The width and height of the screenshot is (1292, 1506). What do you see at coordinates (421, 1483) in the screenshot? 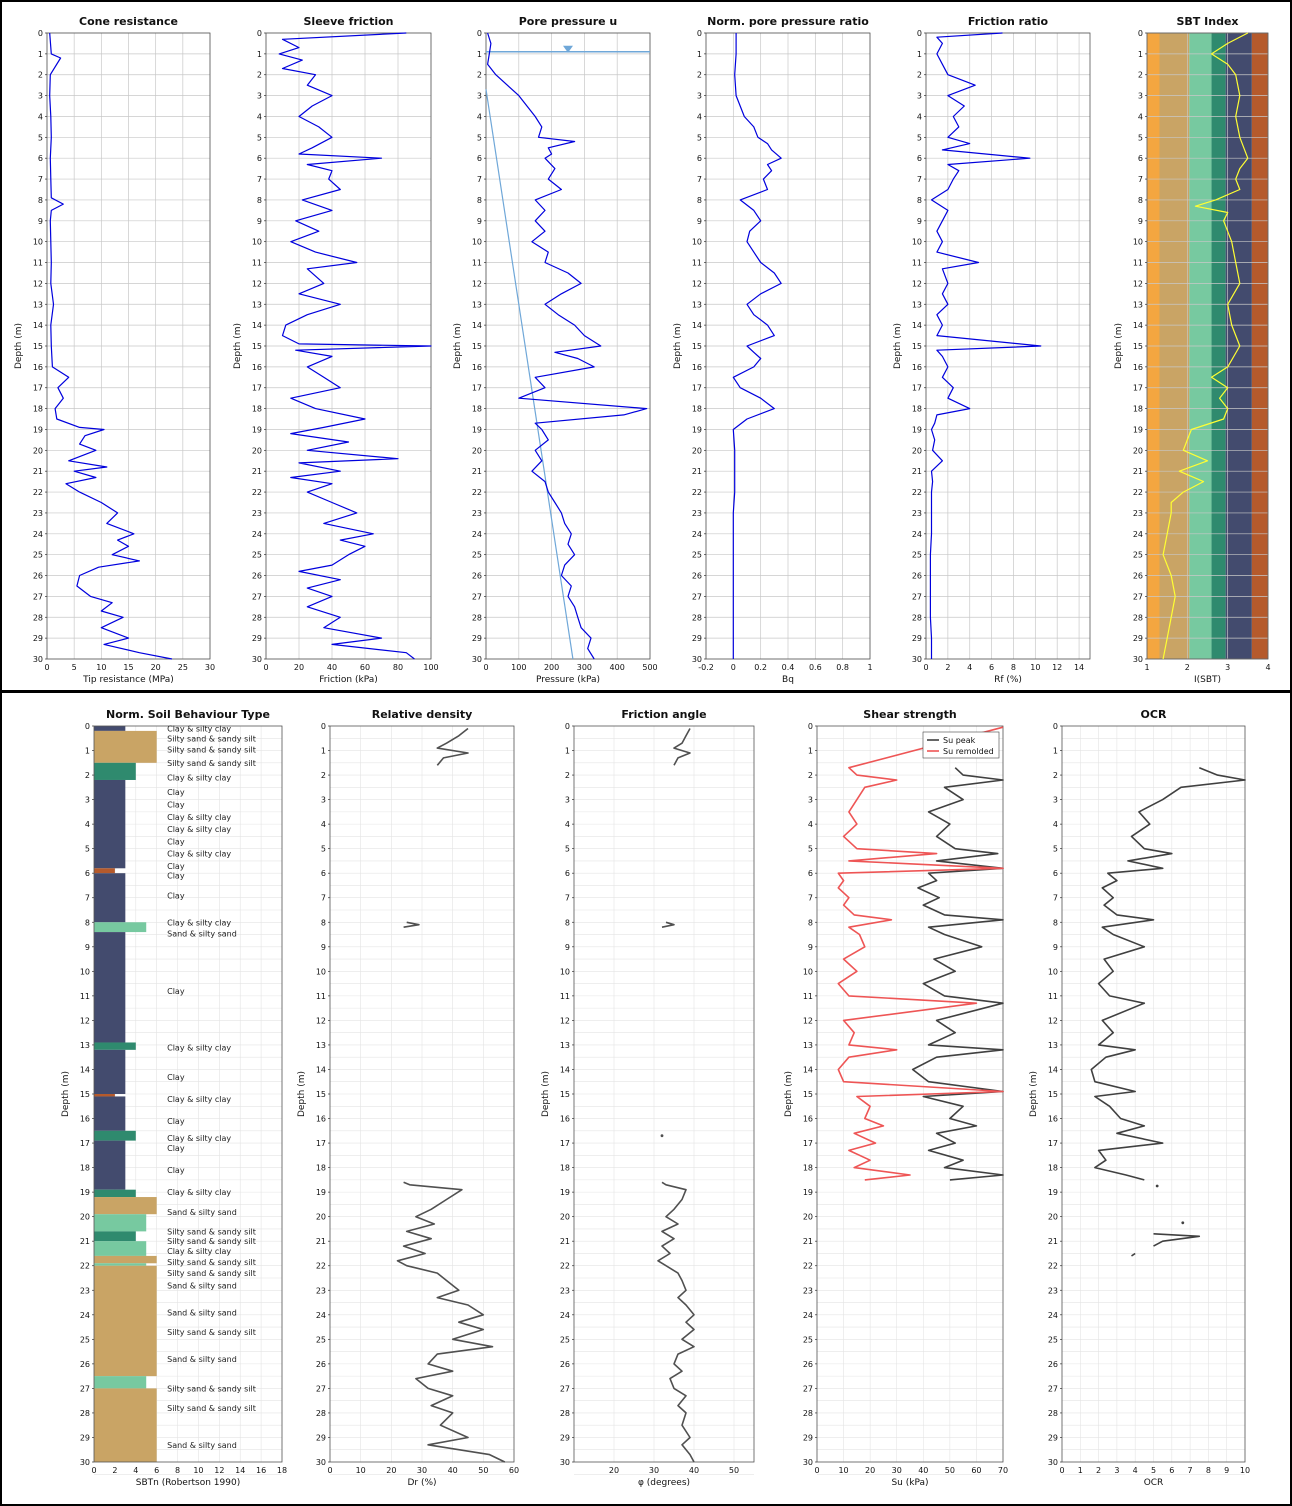
I see `x-axis-title: Dr (%)` at bounding box center [421, 1483].